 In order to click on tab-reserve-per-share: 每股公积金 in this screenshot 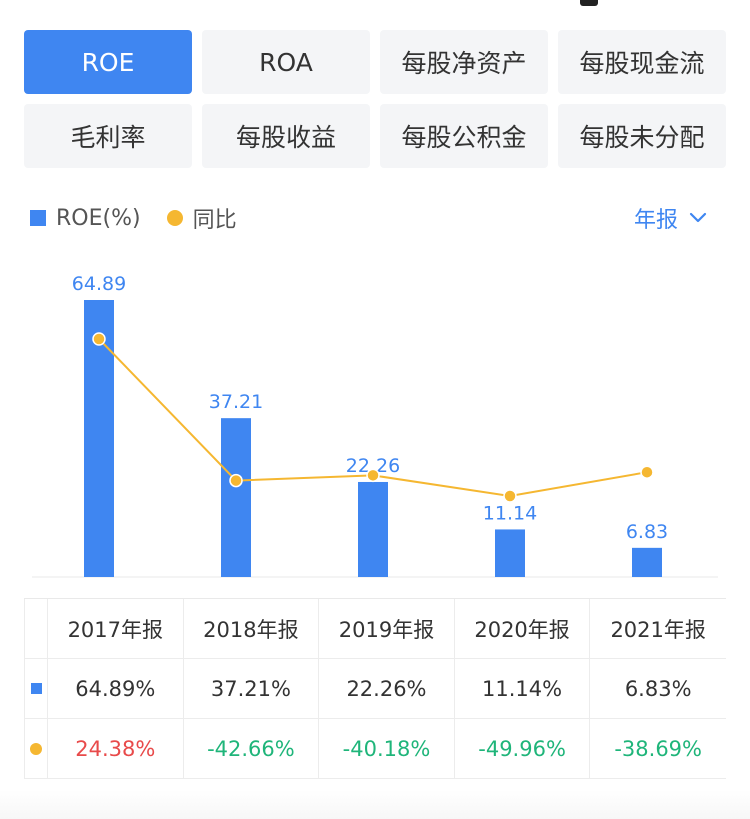, I will do `click(464, 136)`.